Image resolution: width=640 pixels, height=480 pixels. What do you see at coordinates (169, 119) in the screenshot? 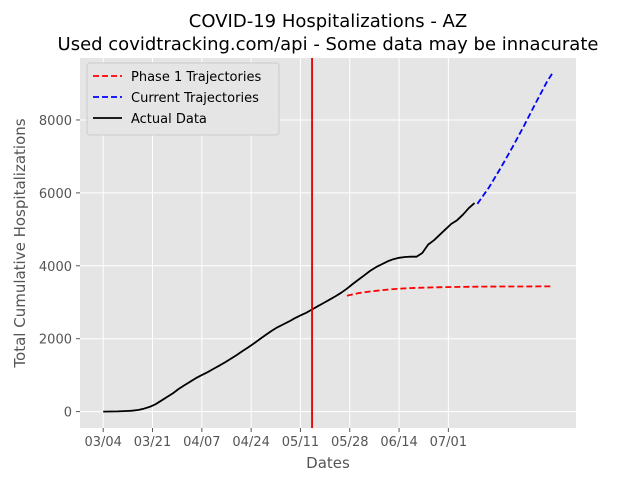
I see `legend-label-actual: Actual Data` at bounding box center [169, 119].